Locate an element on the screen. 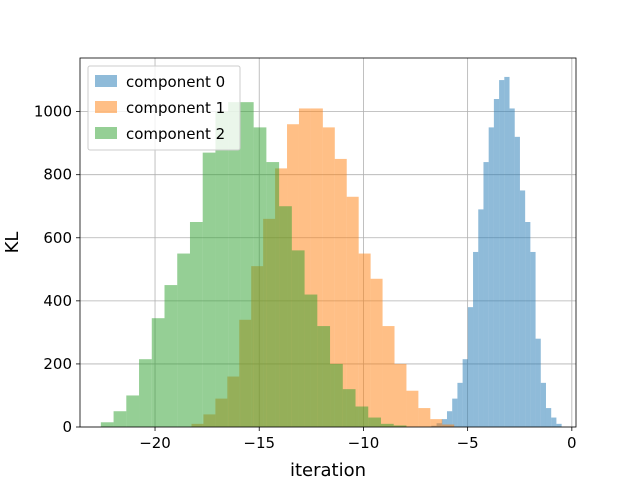  bar-series0-bin4 is located at coordinates (455, 412).